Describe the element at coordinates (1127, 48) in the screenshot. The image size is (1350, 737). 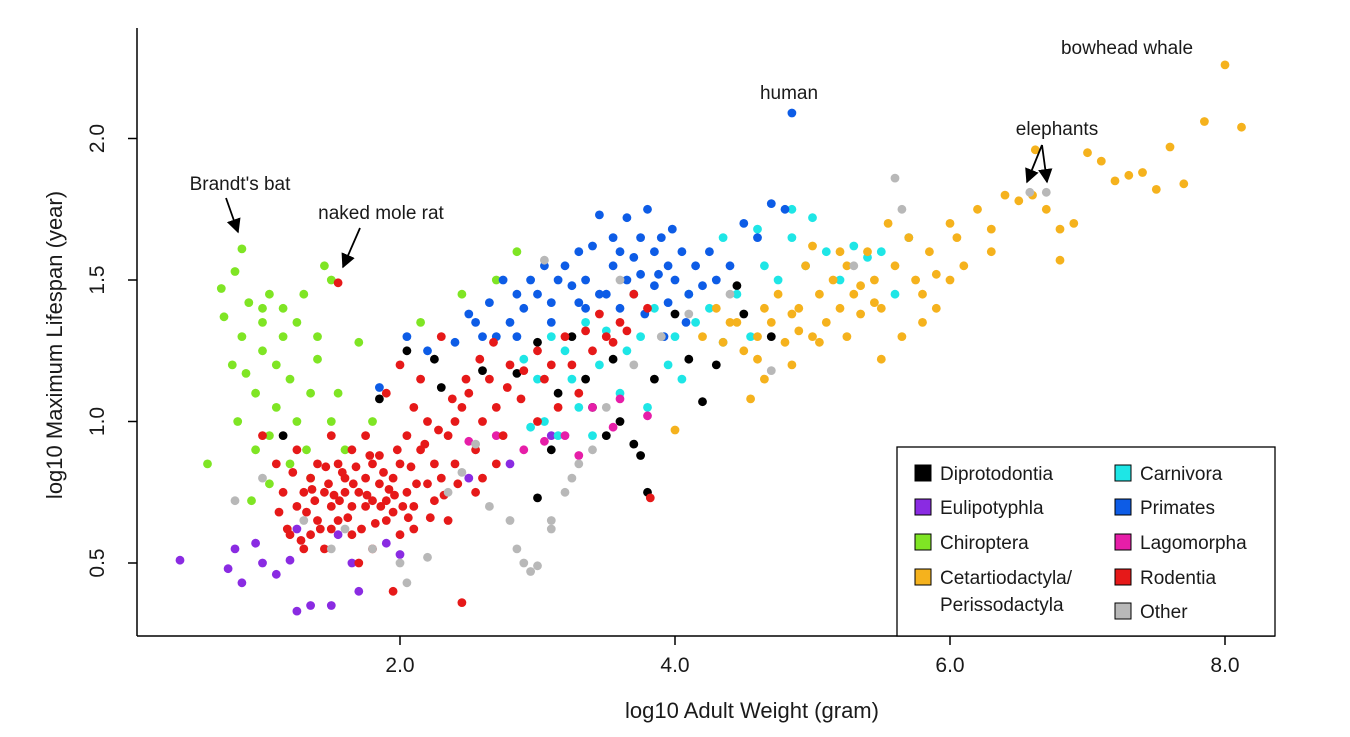
I see `annotation-label: bowhead whale` at that location.